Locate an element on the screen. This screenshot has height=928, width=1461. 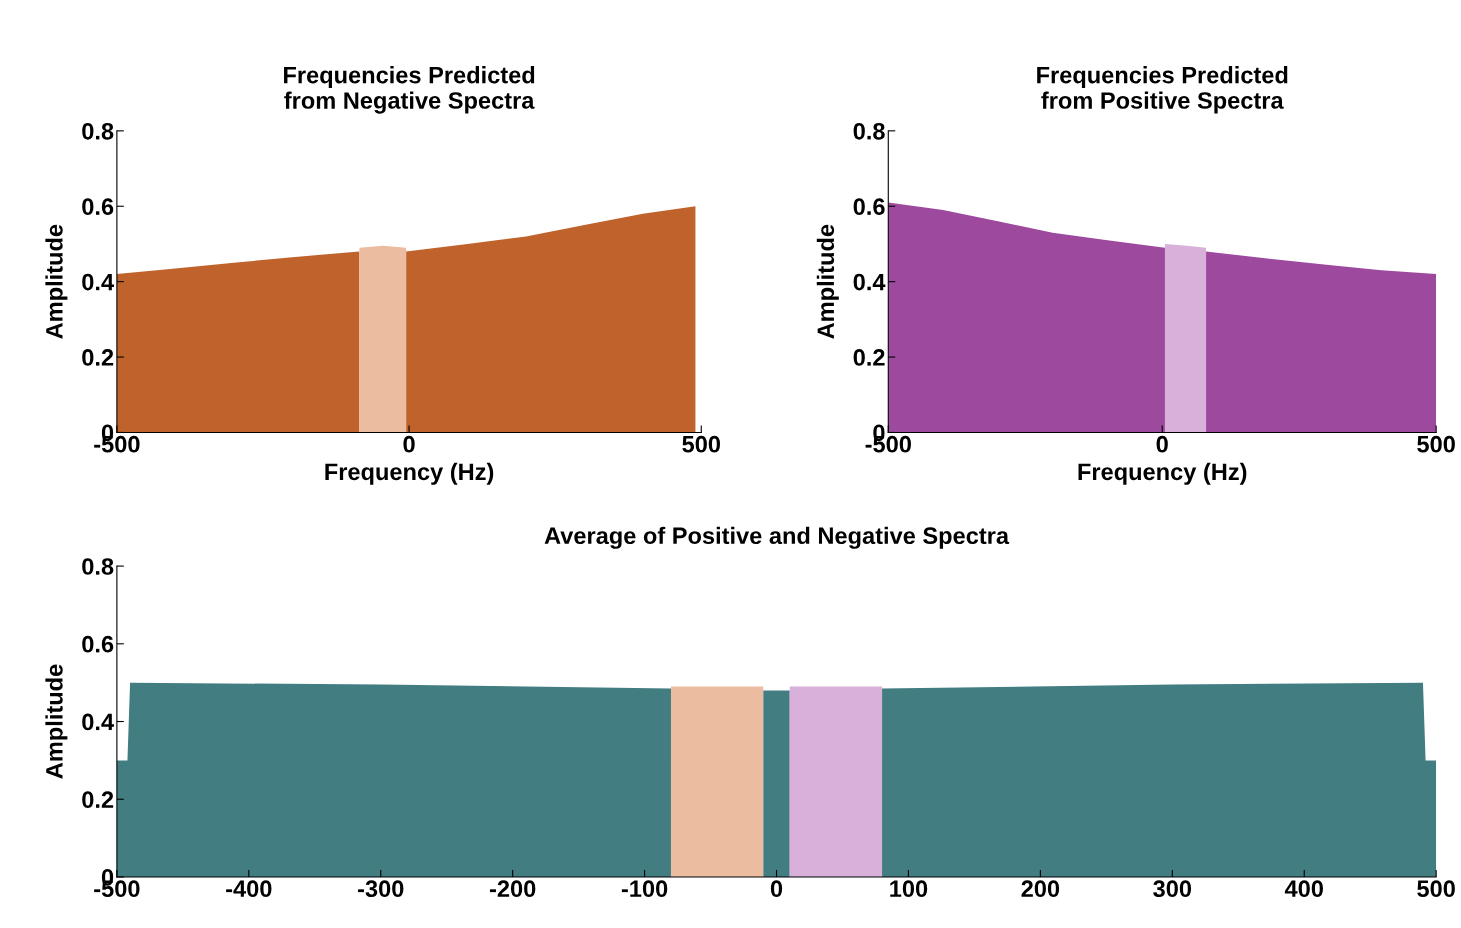
x-tick-label: -100 is located at coordinates (644, 889).